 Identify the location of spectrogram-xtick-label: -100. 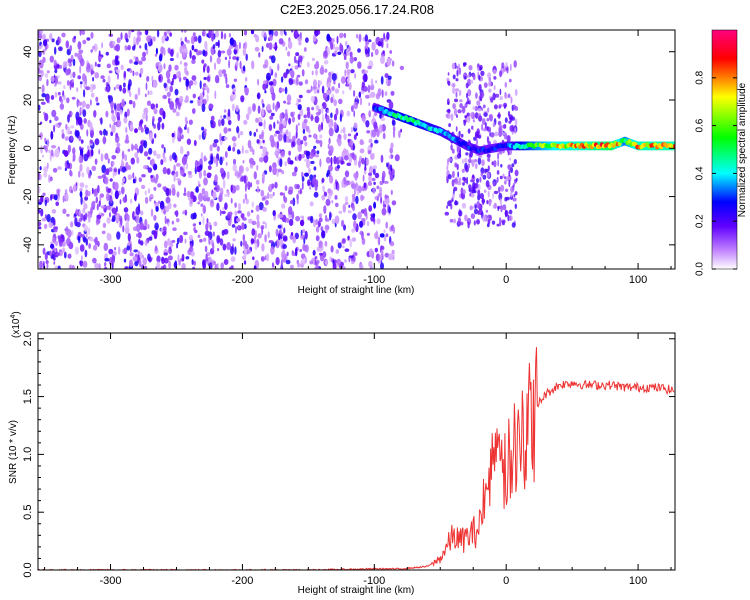
(374, 280).